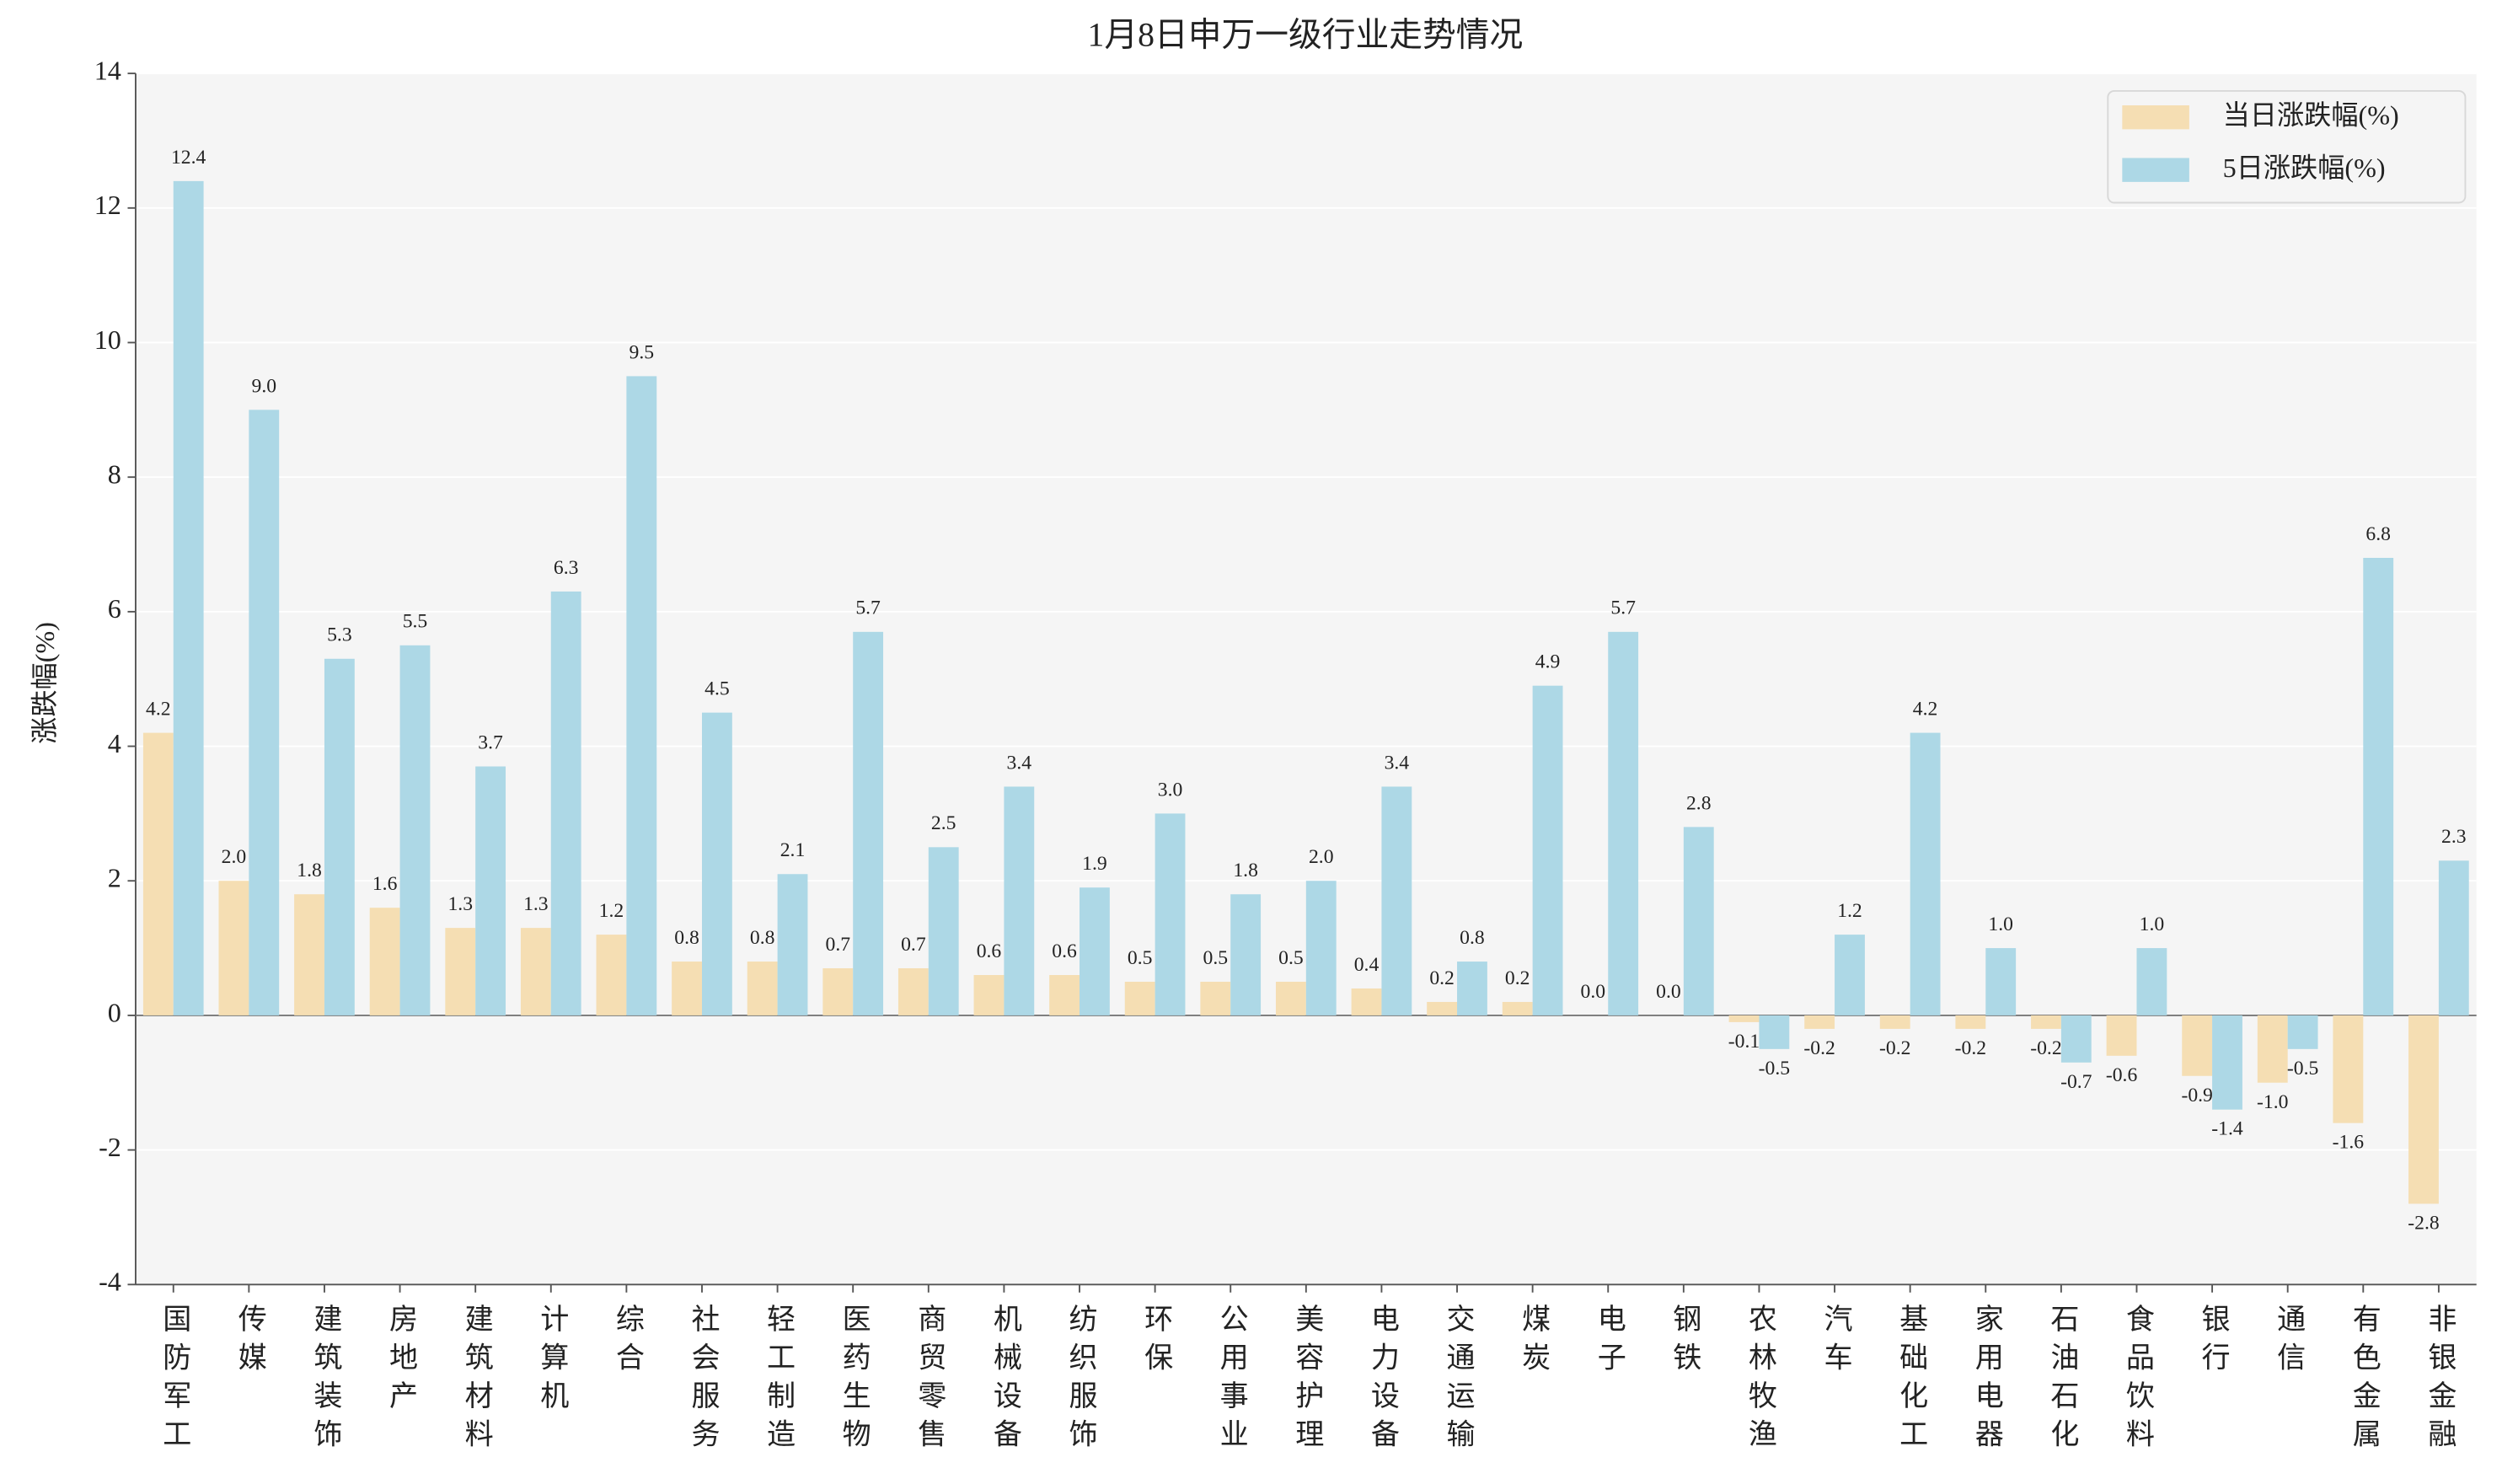  I want to click on x-tick-label: 非银金融, so click(2439, 1380).